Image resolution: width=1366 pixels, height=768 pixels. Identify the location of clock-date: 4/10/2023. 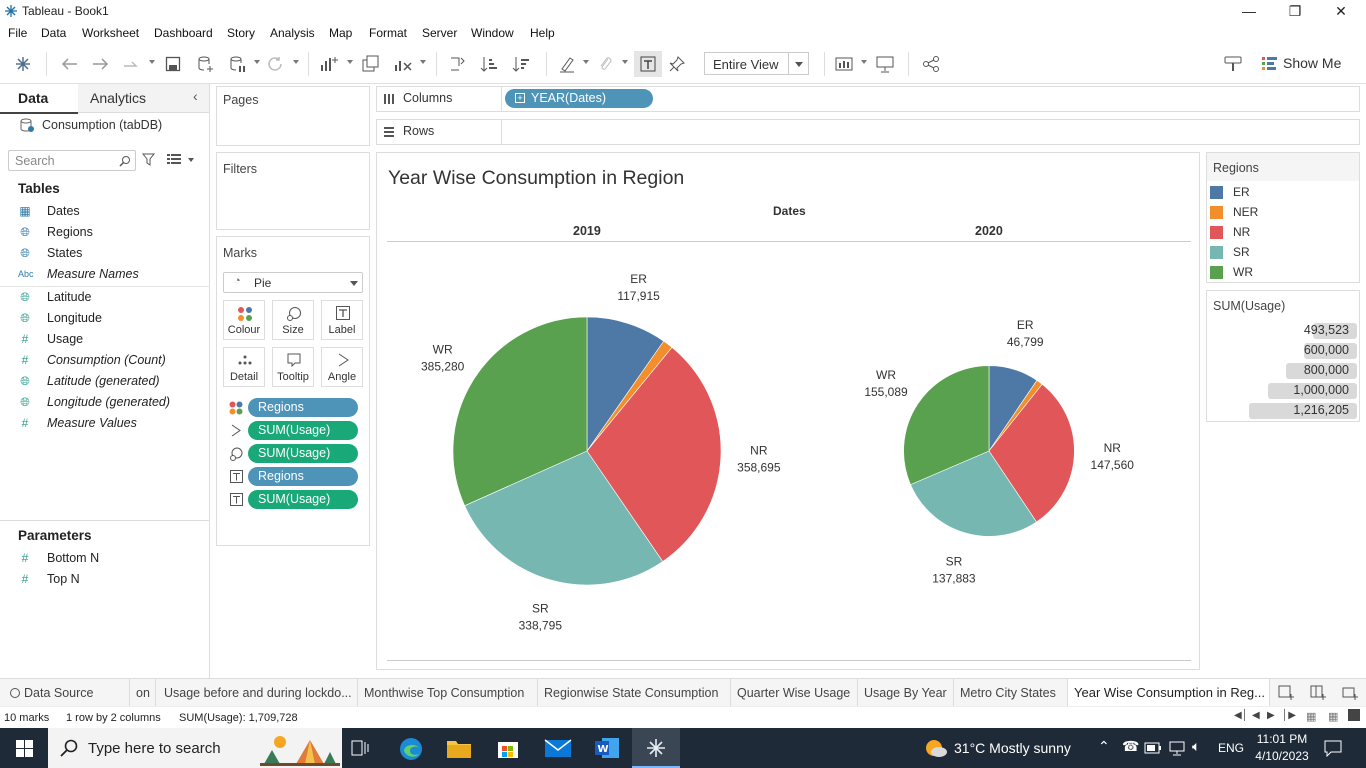
(1282, 756).